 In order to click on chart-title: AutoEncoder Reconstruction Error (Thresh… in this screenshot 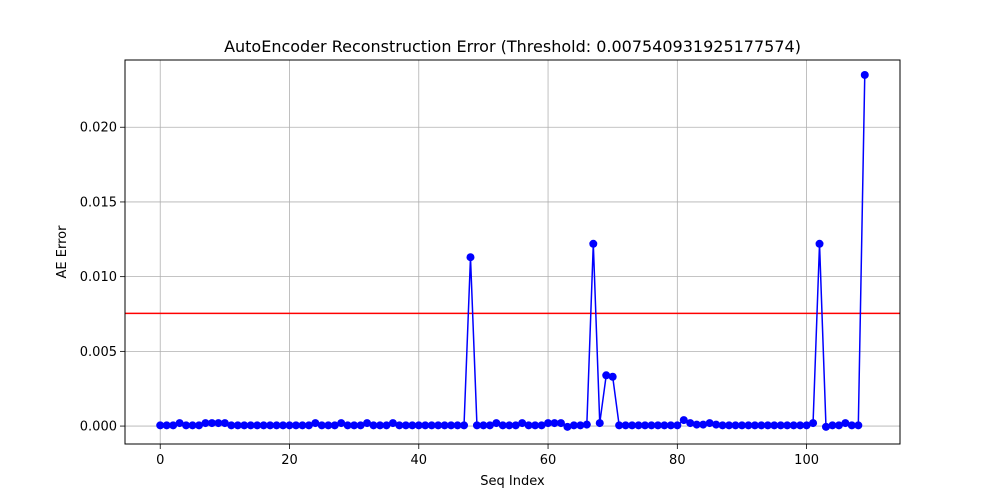, I will do `click(512, 46)`.